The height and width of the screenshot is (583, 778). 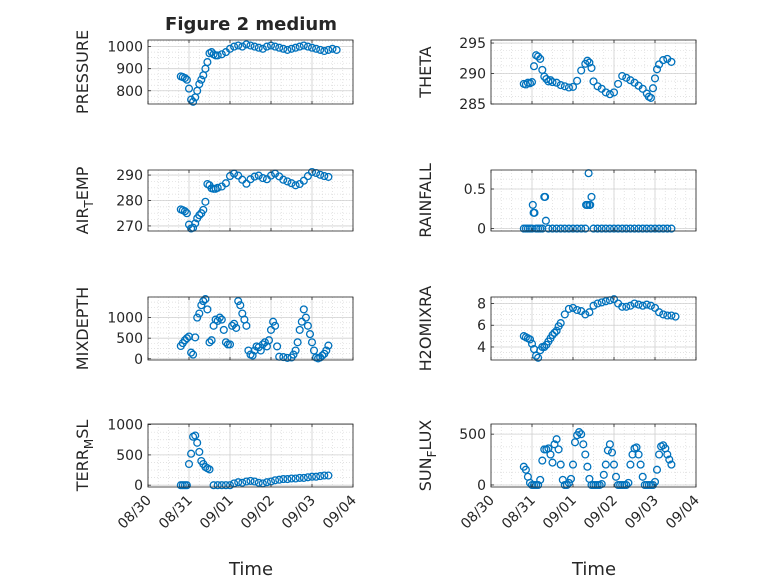 What do you see at coordinates (472, 105) in the screenshot?
I see `y-tick-label: 285` at bounding box center [472, 105].